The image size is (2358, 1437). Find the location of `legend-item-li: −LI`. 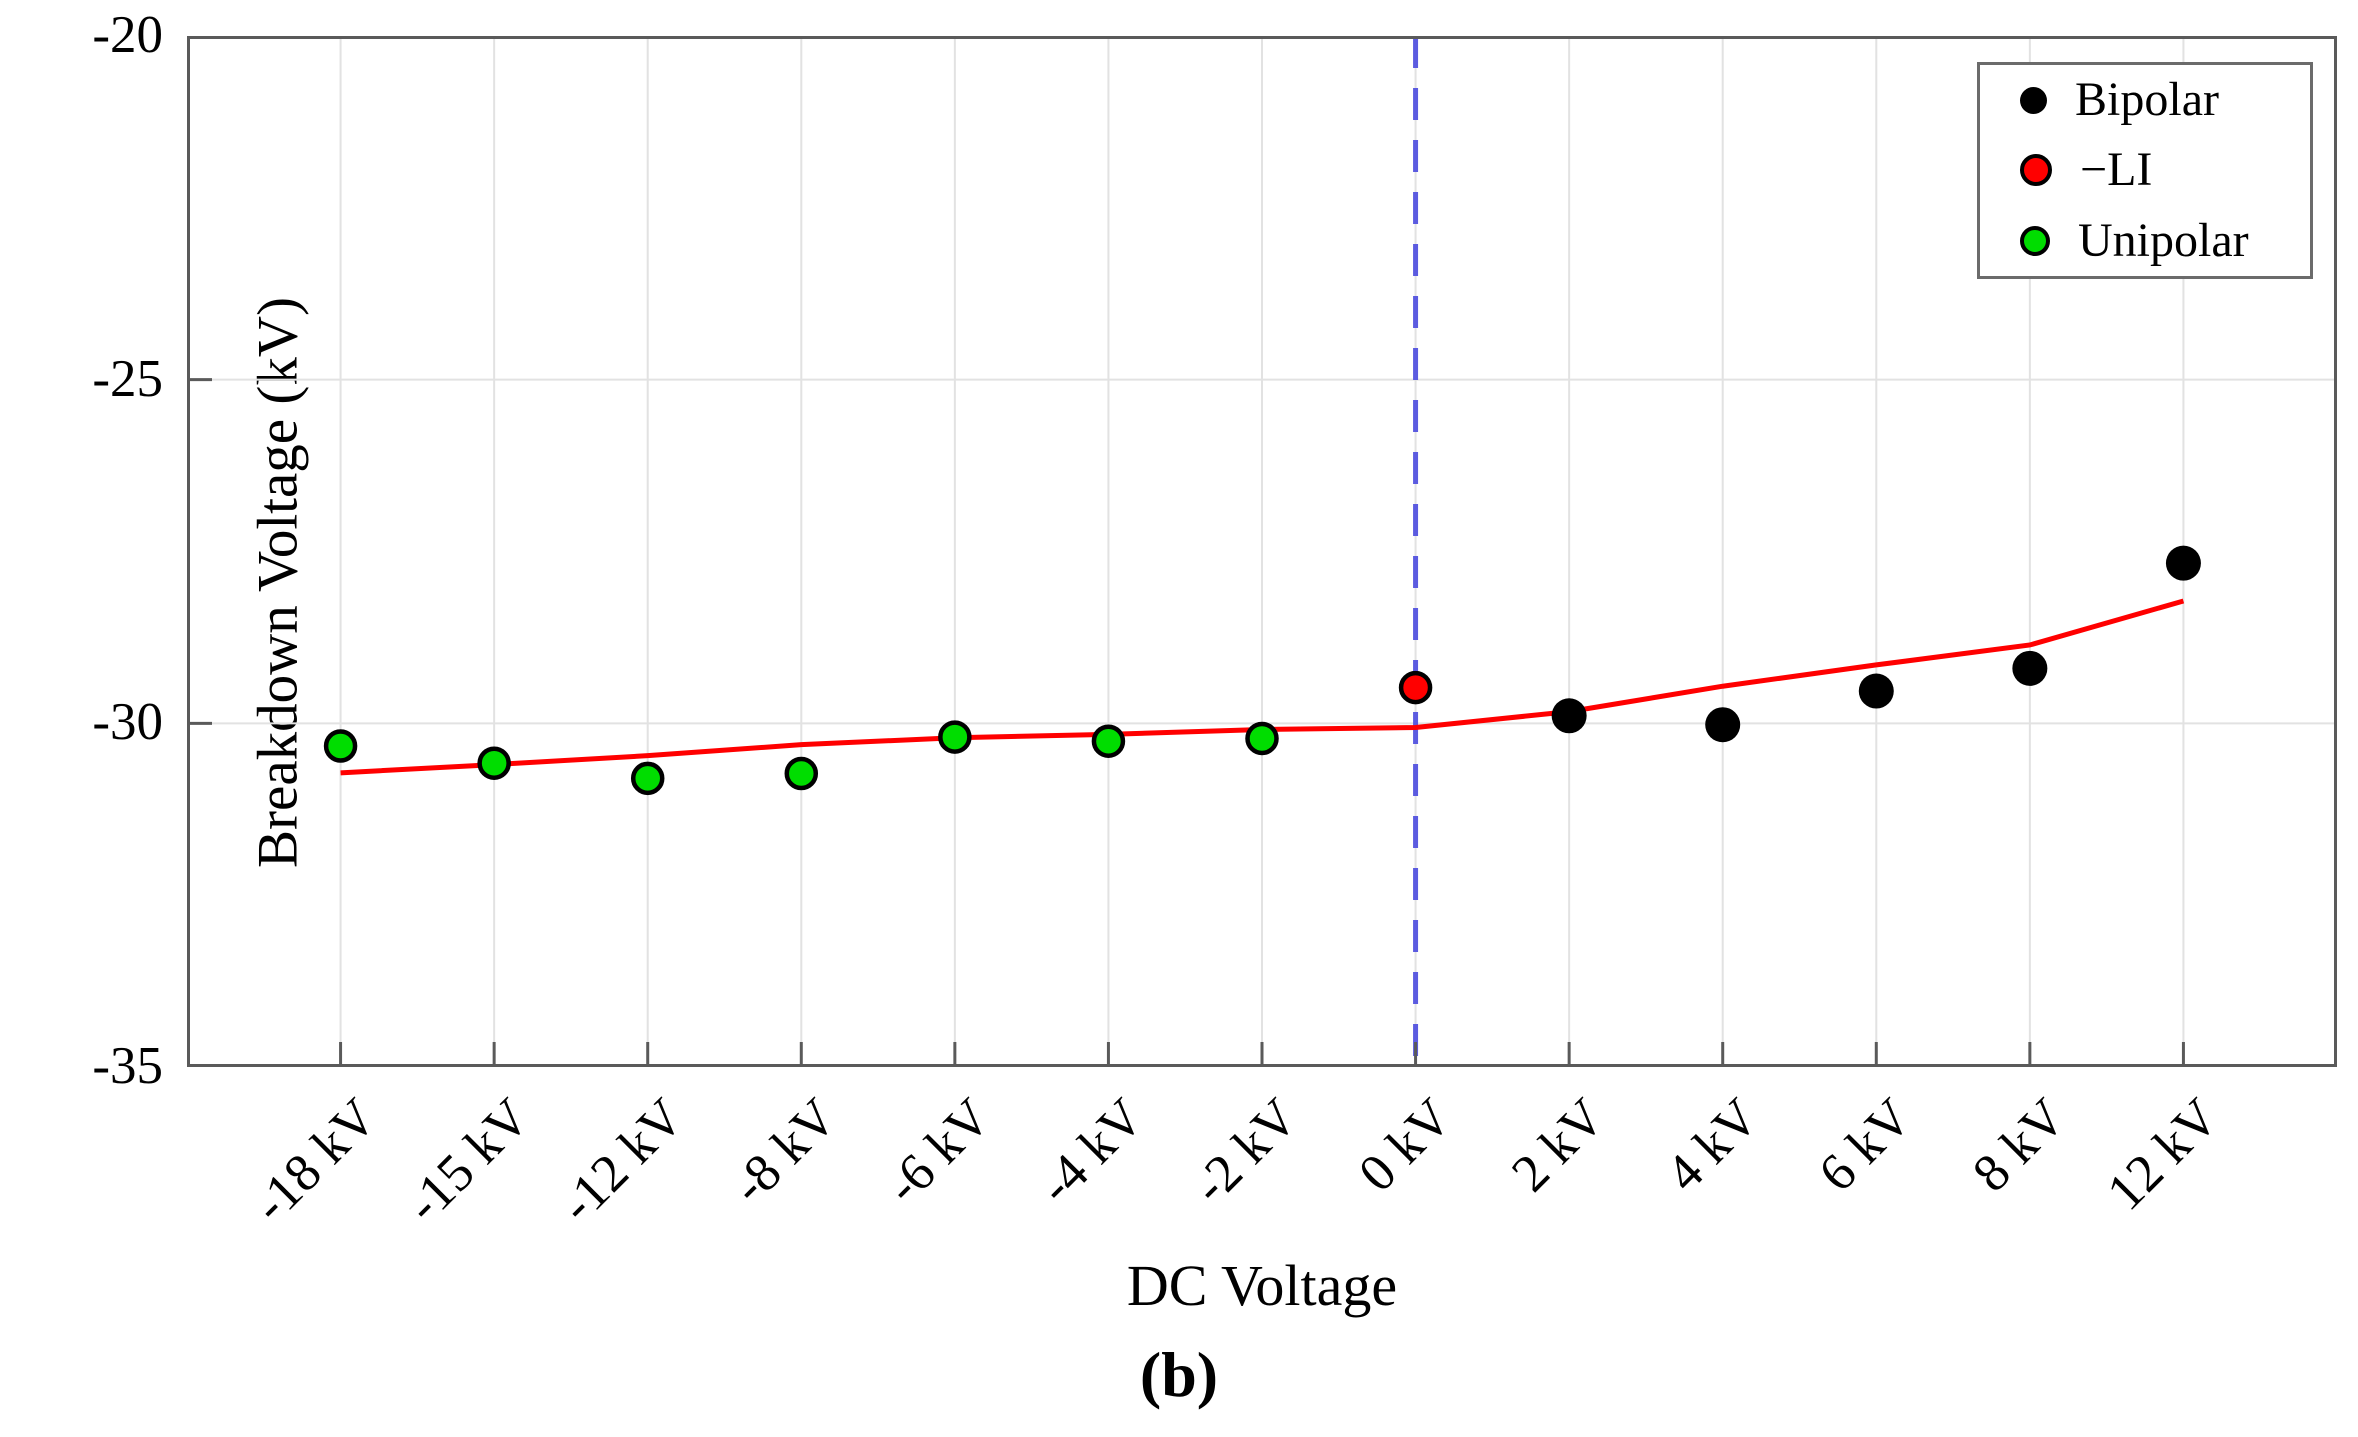

legend-item-li: −LI is located at coordinates (2145, 170).